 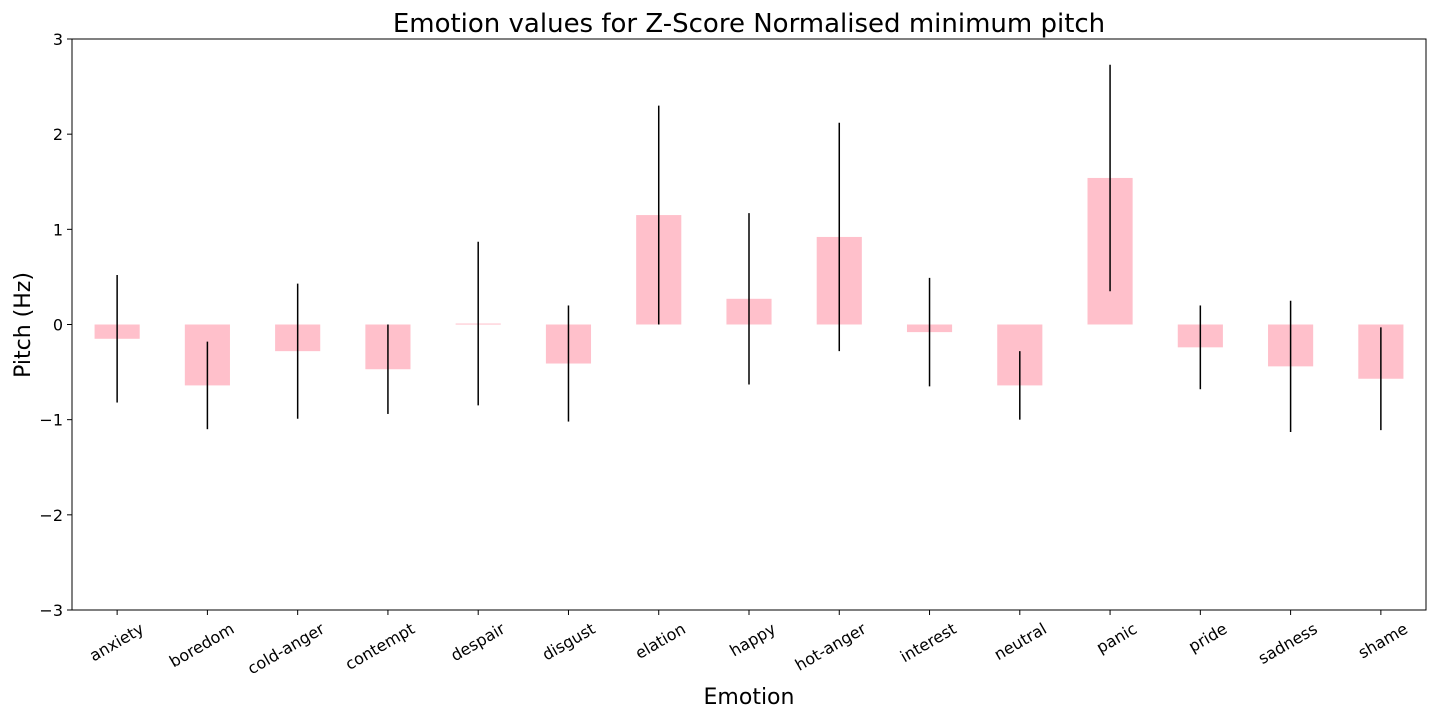 I want to click on x-tick-label-cold-anger: cold-anger, so click(x=286, y=648).